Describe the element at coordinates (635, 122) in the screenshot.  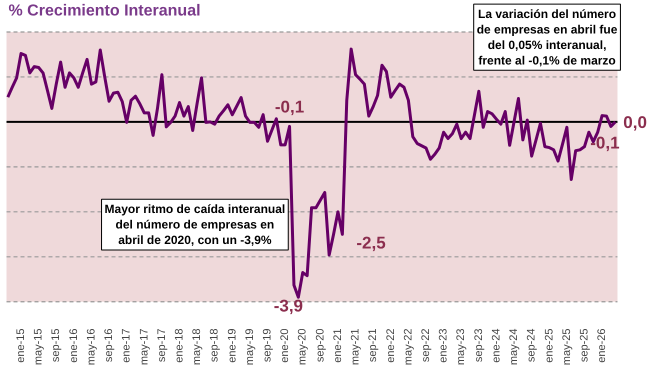
I see `data-label: 0,0` at that location.